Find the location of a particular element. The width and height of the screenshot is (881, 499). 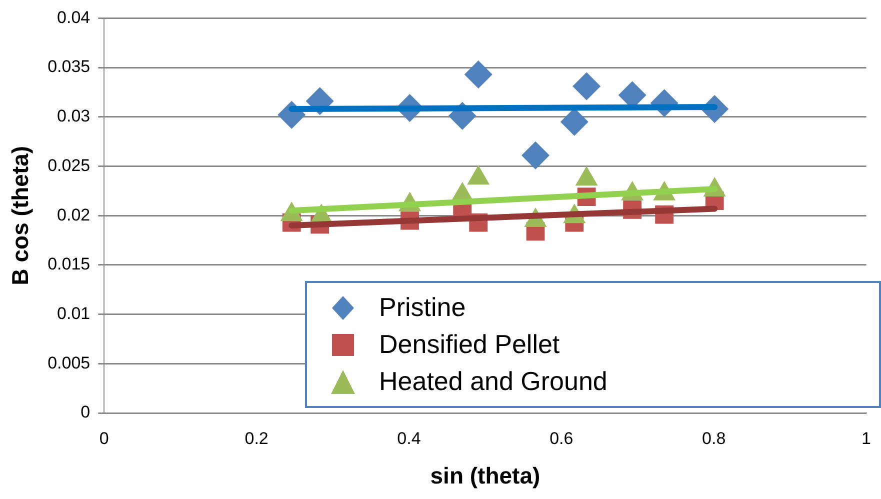

x-tick-label: 1 is located at coordinates (867, 438).